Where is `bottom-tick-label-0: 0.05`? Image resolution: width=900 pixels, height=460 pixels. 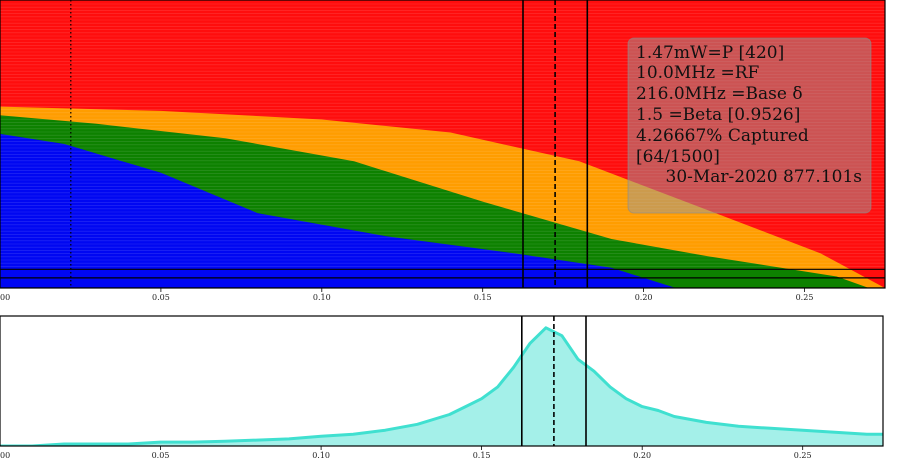 bottom-tick-label-0: 0.05 is located at coordinates (161, 455).